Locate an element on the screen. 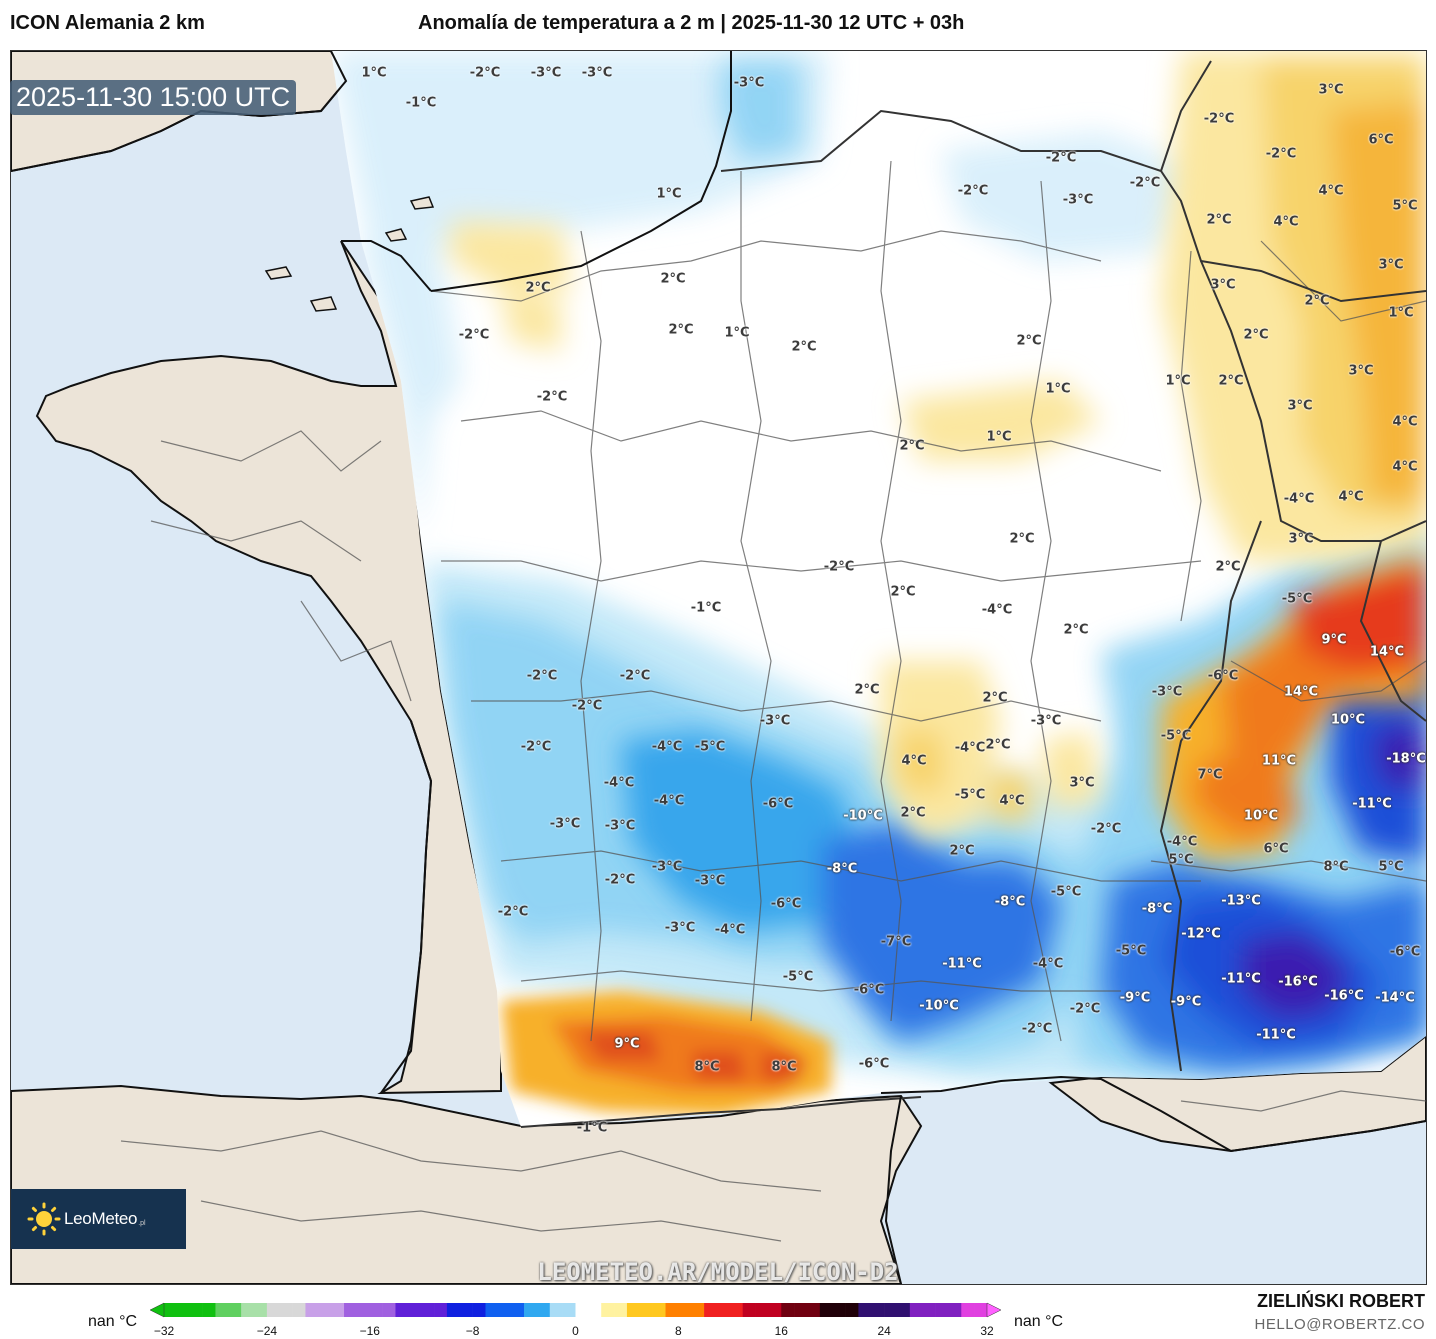 The image size is (1436, 1339). colorbar-left-label: nan °C is located at coordinates (113, 1321).